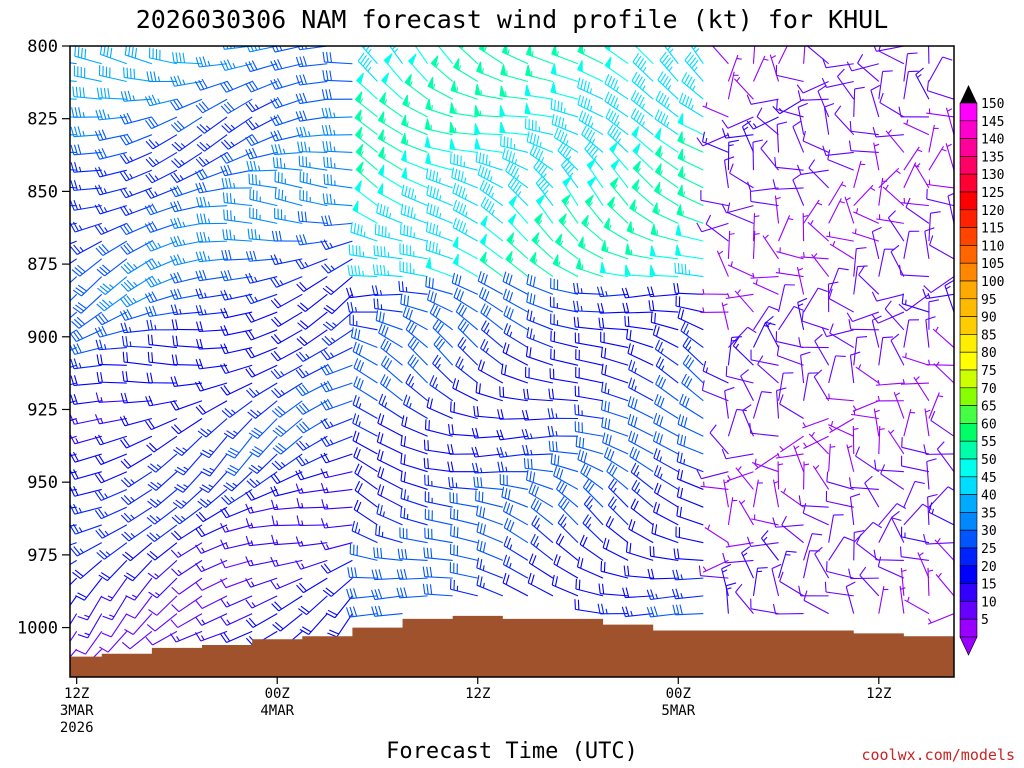 The image size is (1024, 768). I want to click on colorbar-label: 10, so click(989, 602).